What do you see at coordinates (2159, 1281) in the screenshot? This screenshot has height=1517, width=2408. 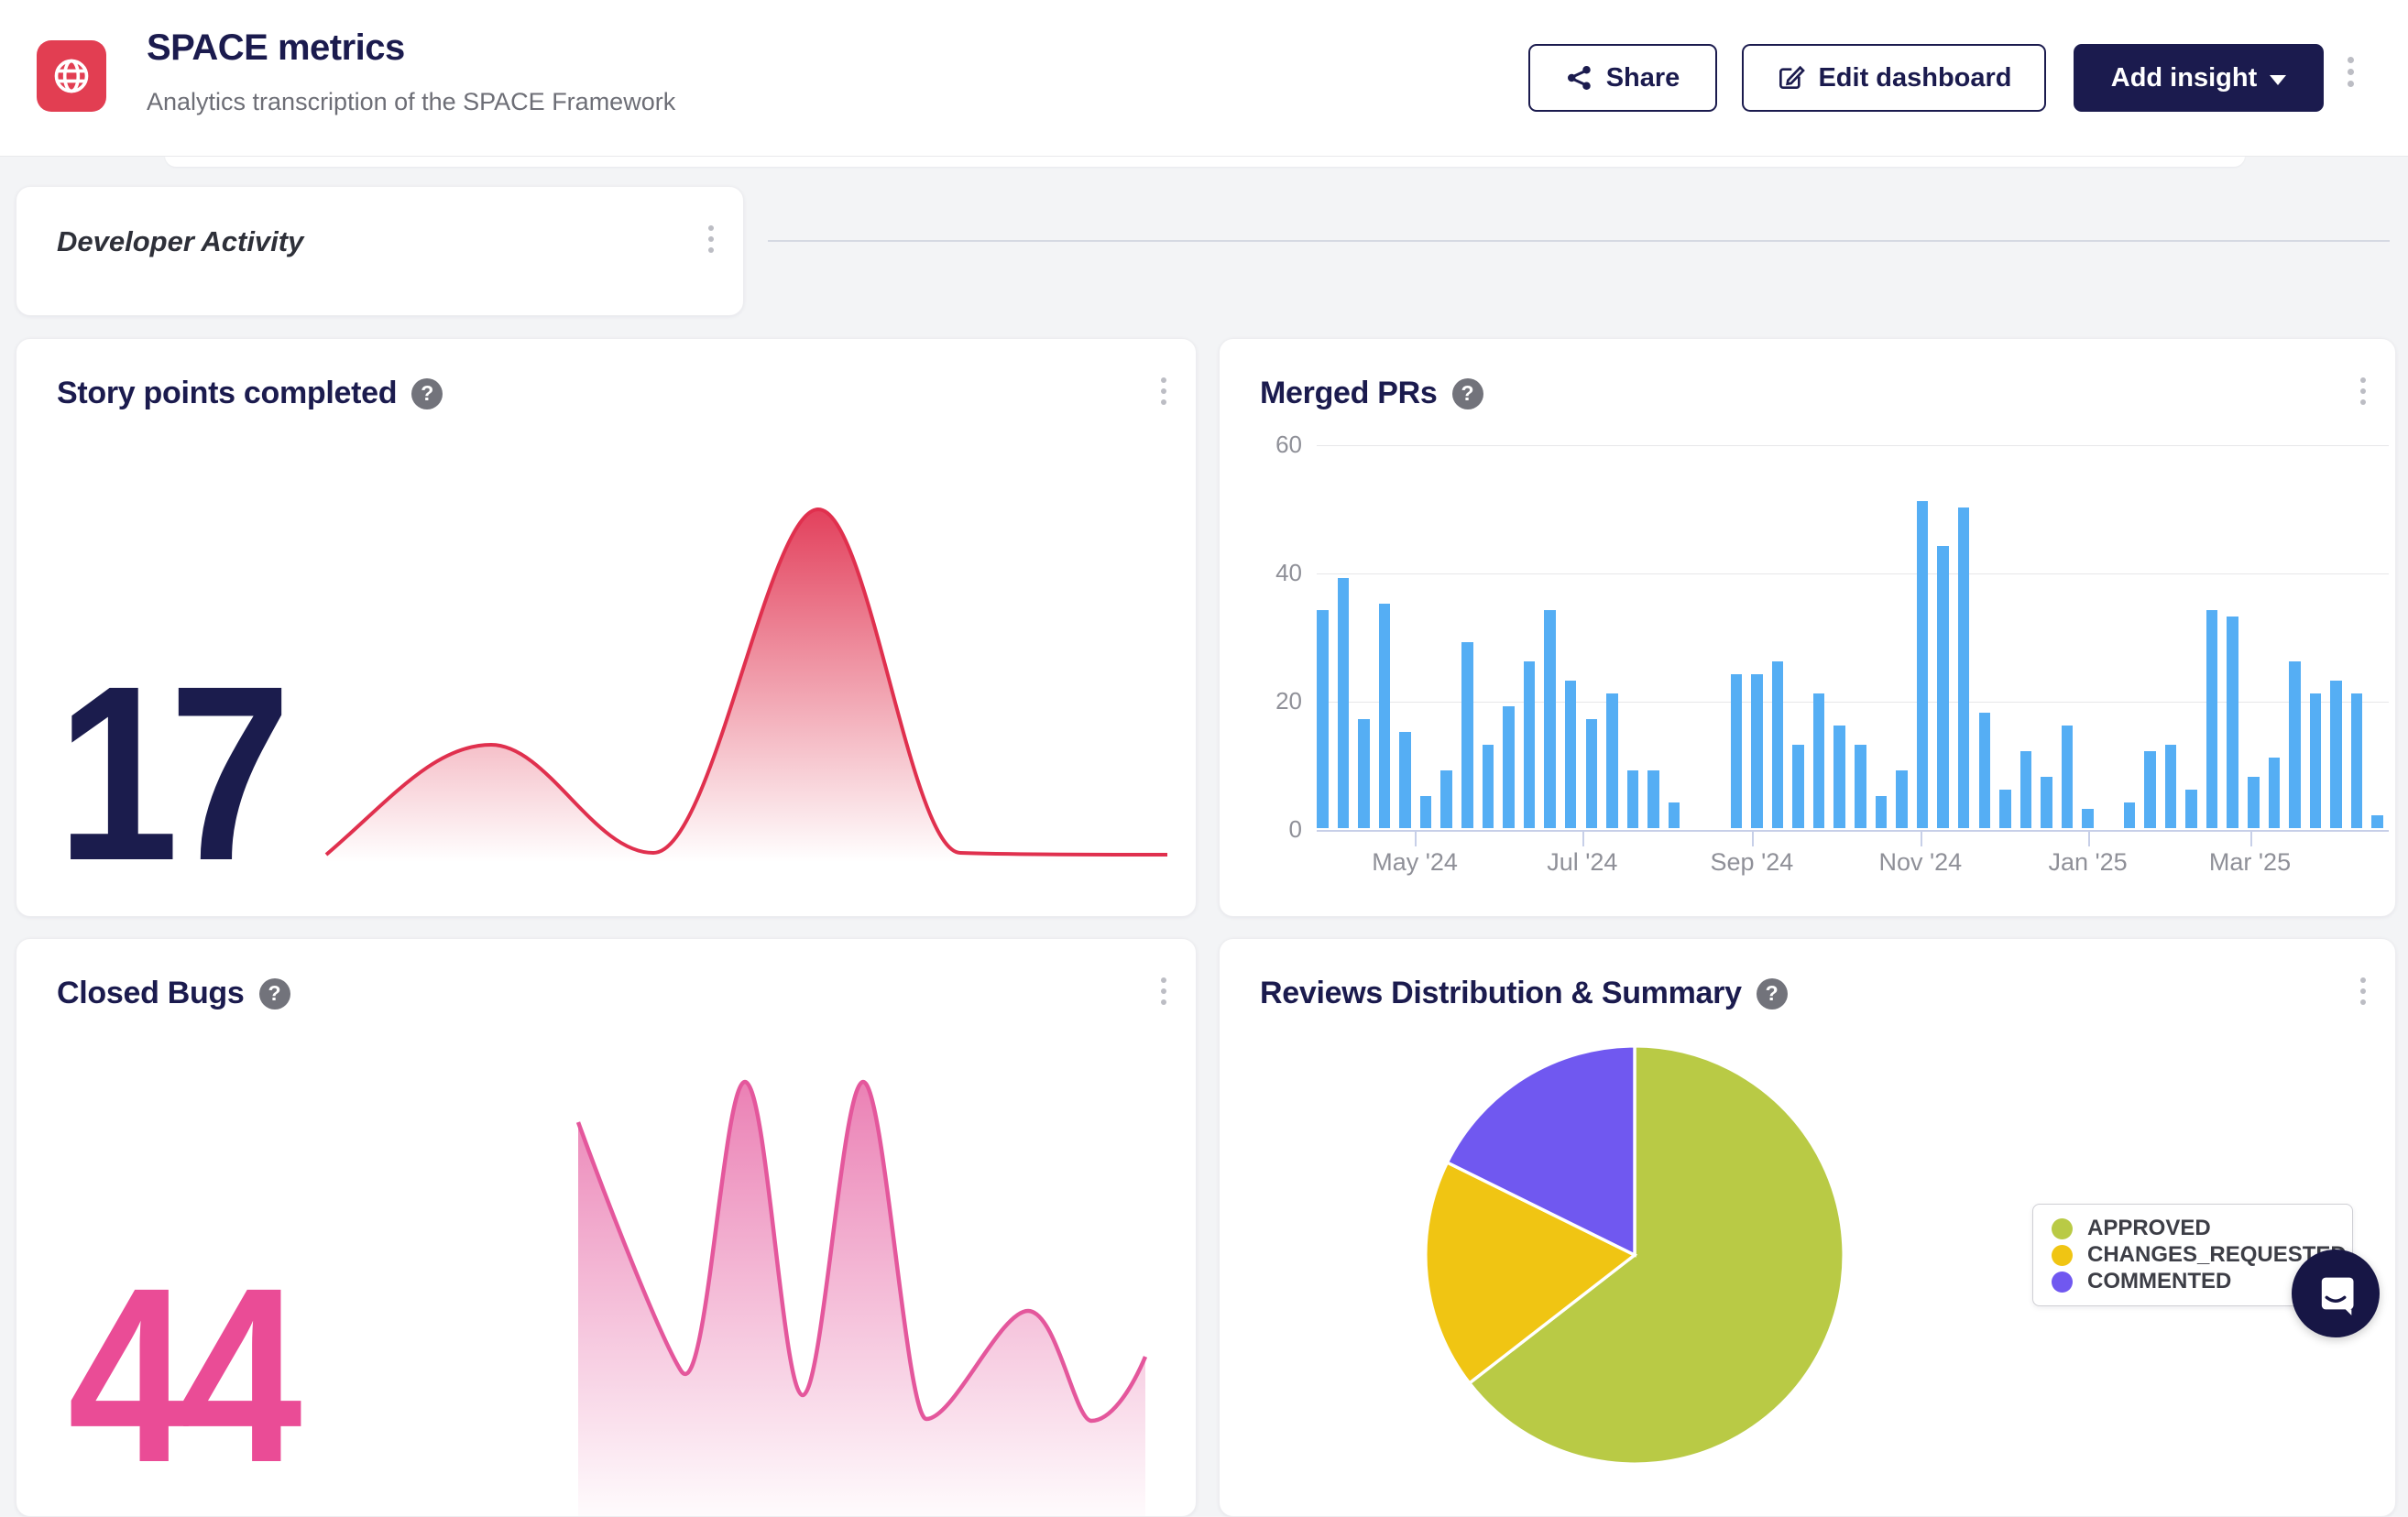 I see `legend-label: COMMENTED` at bounding box center [2159, 1281].